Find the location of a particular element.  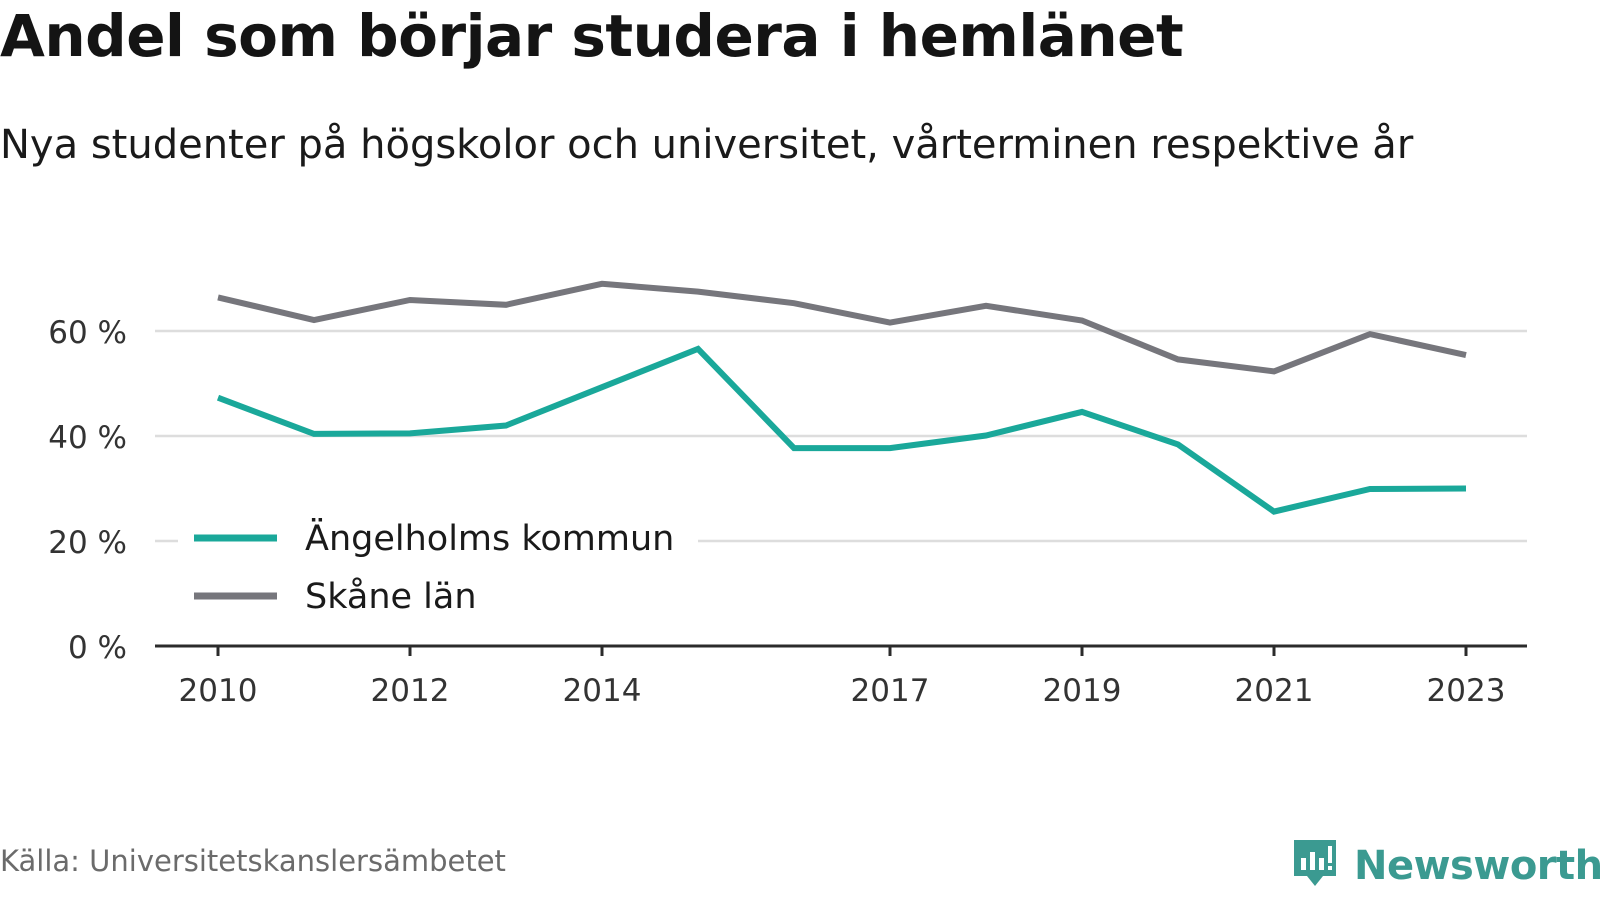

brand-logo: Newsworthy is located at coordinates (1445, 866).